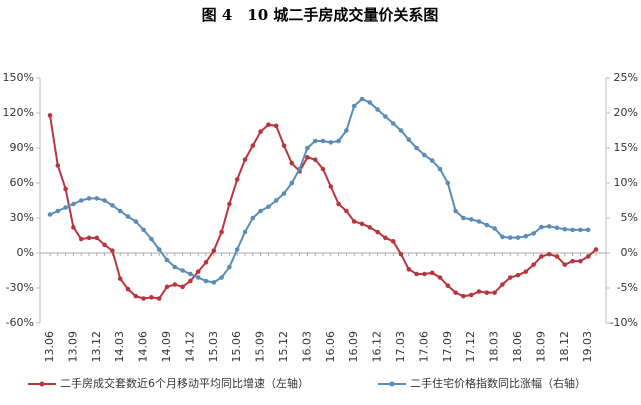 The width and height of the screenshot is (641, 405). Describe the element at coordinates (377, 347) in the screenshot. I see `x-tick-label: 16.12` at that location.